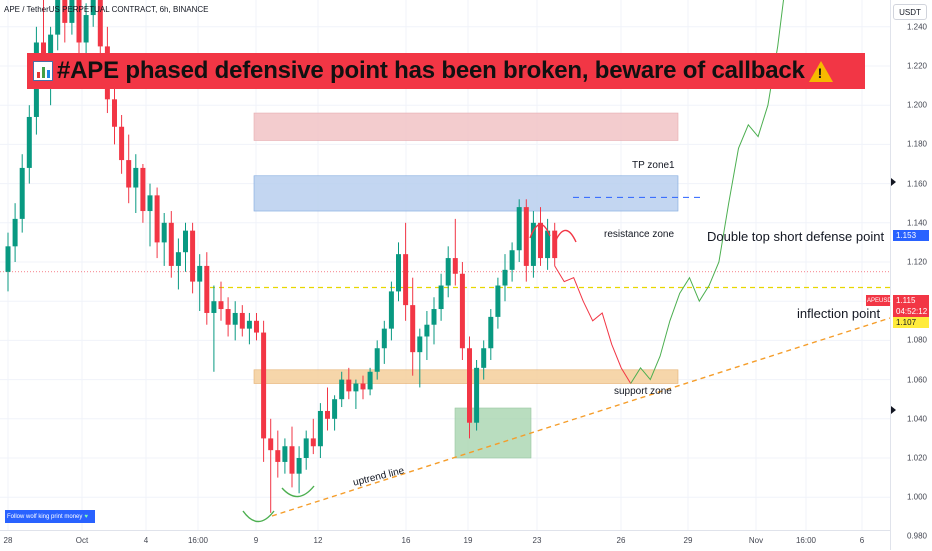 Image resolution: width=932 pixels, height=551 pixels. I want to click on time-tick-label: 6, so click(862, 540).